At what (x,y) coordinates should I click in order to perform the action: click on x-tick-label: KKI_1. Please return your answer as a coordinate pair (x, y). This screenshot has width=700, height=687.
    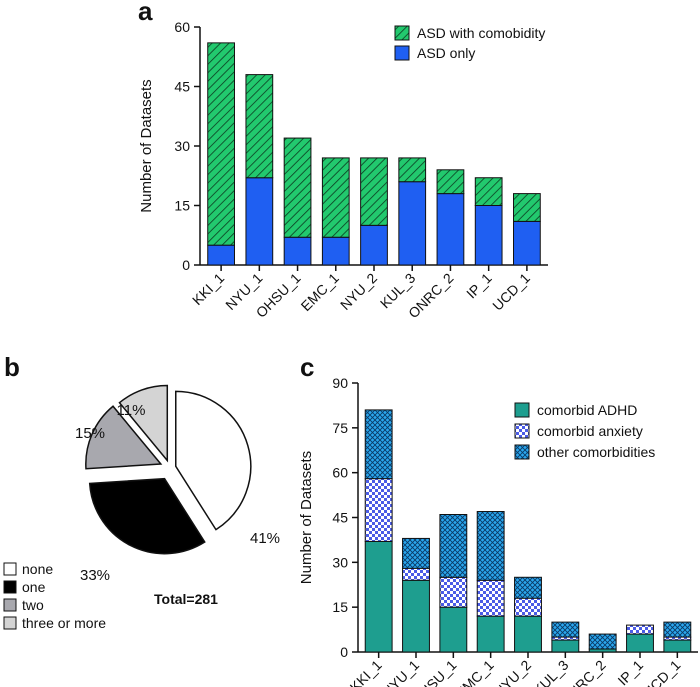
    Looking at the image, I should click on (366, 672).